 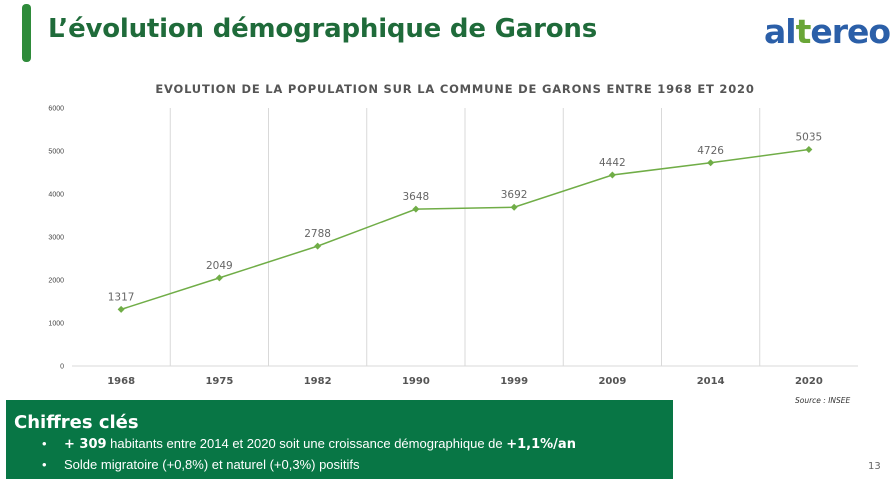 I want to click on x-tick-label: 1975, so click(x=219, y=381).